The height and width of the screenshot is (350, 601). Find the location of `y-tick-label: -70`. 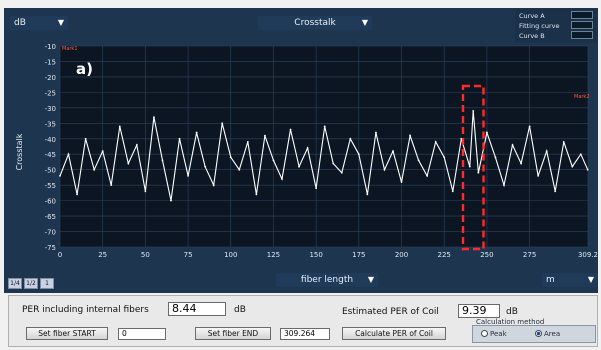

y-tick-label: -70 is located at coordinates (50, 233).